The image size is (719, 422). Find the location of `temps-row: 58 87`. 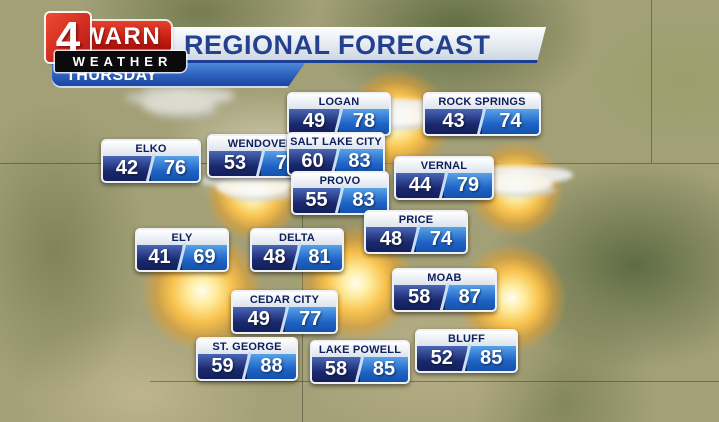

temps-row: 58 87 is located at coordinates (444, 296).